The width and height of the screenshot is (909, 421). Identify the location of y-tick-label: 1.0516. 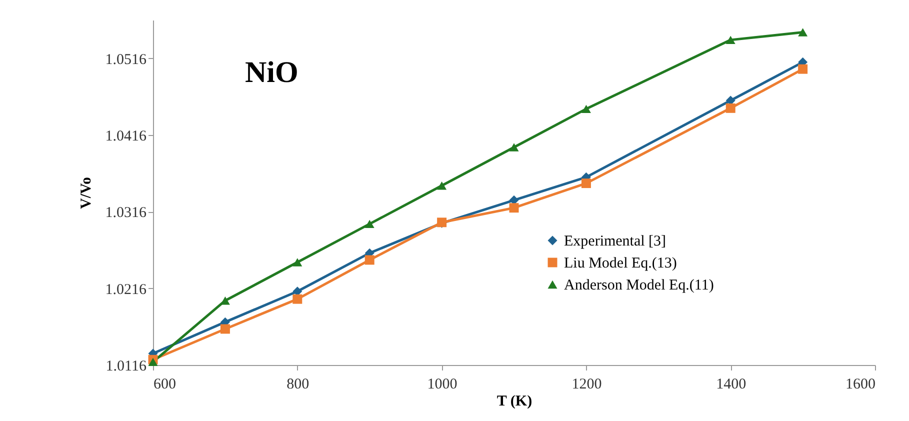
(126, 60).